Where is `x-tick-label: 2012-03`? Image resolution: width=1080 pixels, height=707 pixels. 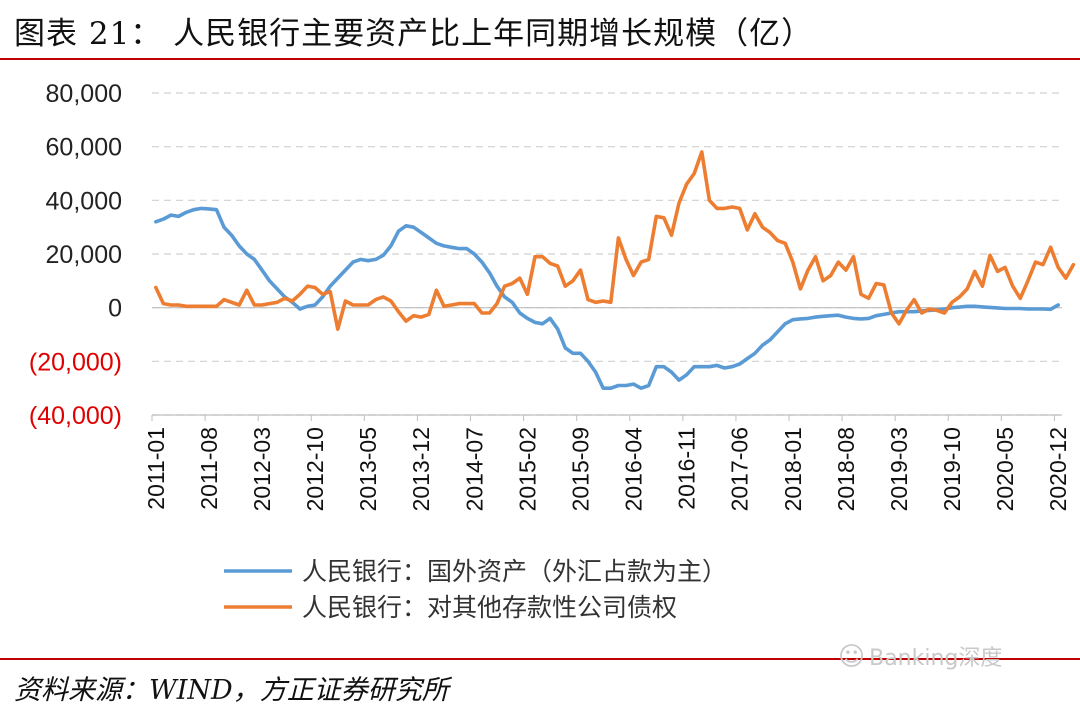
x-tick-label: 2012-03 is located at coordinates (262, 469).